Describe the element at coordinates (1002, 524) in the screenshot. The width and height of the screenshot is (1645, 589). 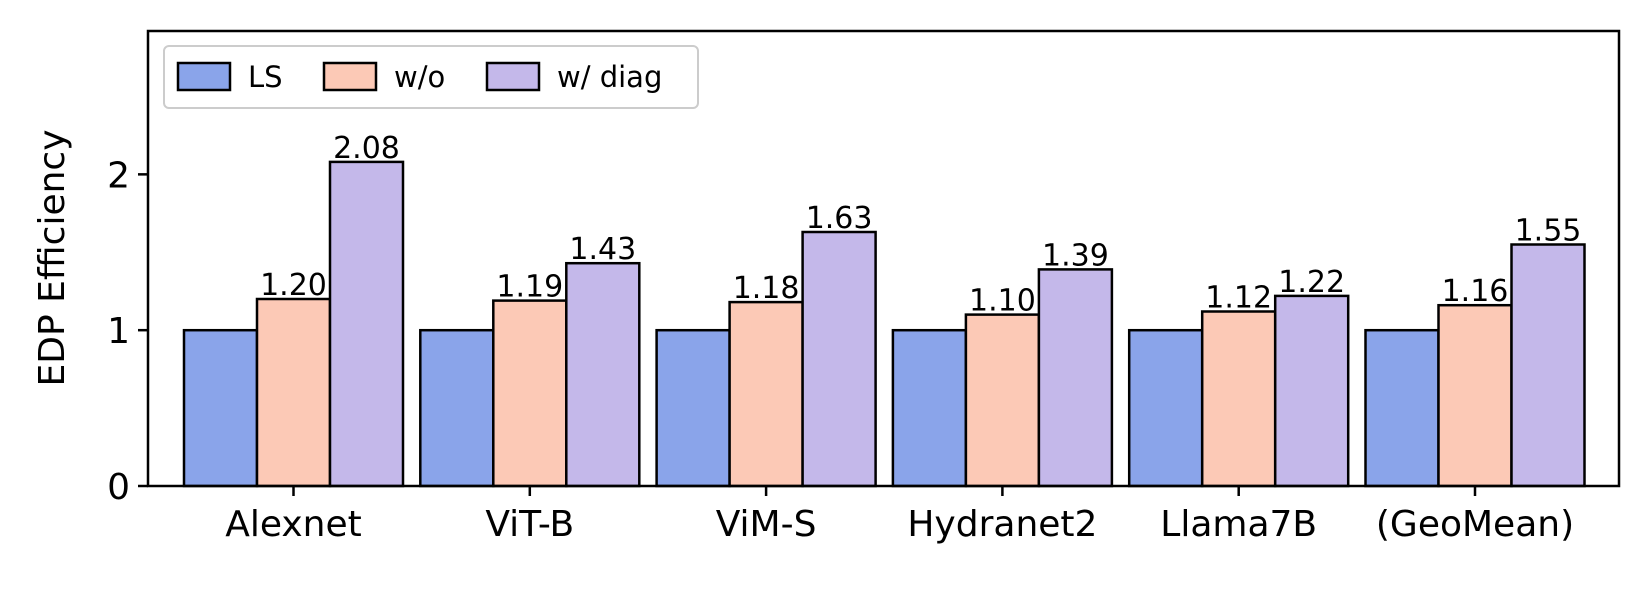
I see `x-tick-label: Hydranet2` at that location.